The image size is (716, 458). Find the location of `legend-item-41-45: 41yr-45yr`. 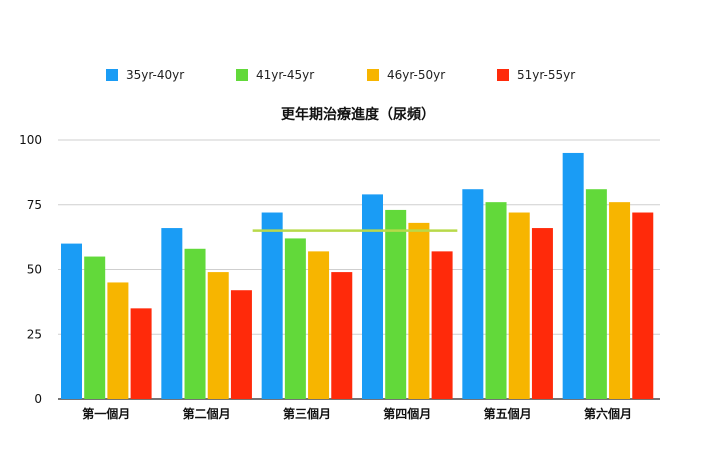

legend-item-41-45: 41yr-45yr is located at coordinates (275, 75).